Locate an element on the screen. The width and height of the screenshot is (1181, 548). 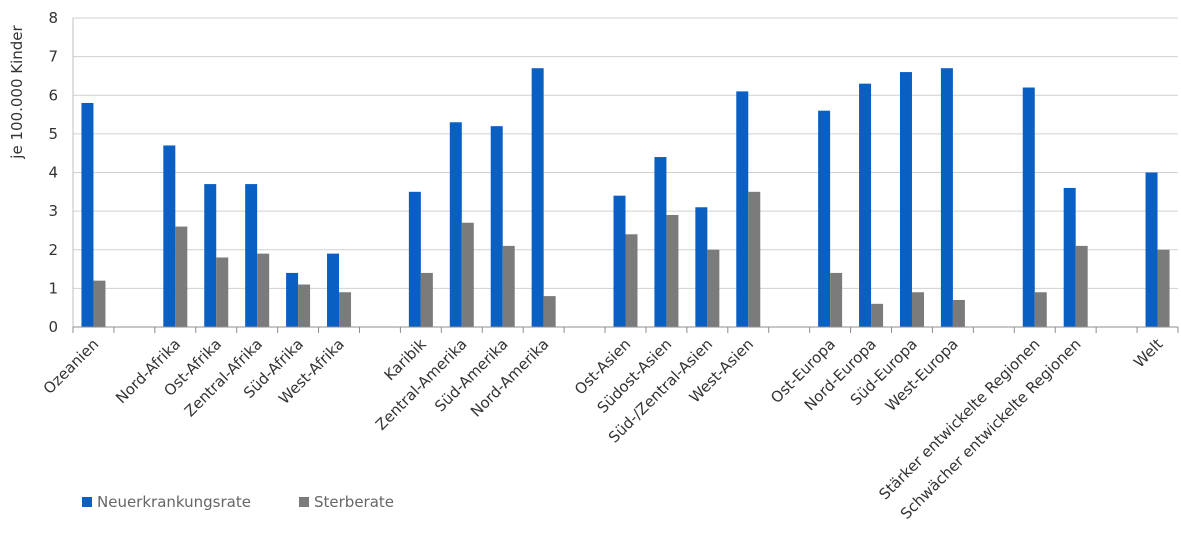
y-tick-label: 7 is located at coordinates (53, 57).